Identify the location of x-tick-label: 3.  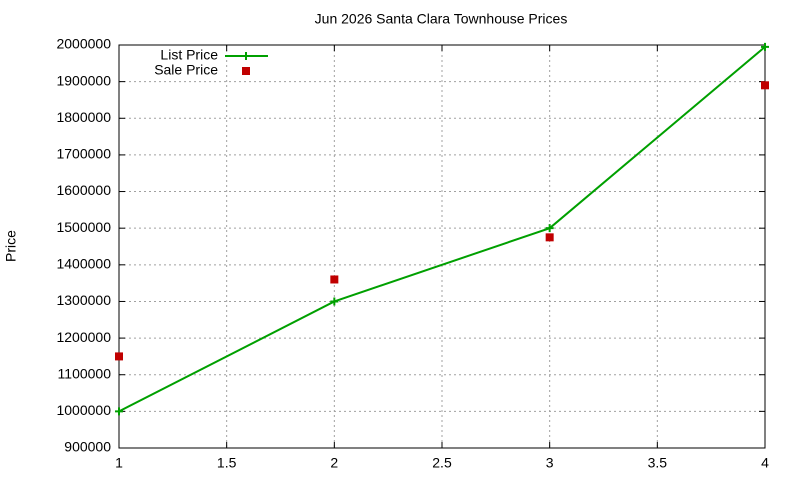
(550, 463).